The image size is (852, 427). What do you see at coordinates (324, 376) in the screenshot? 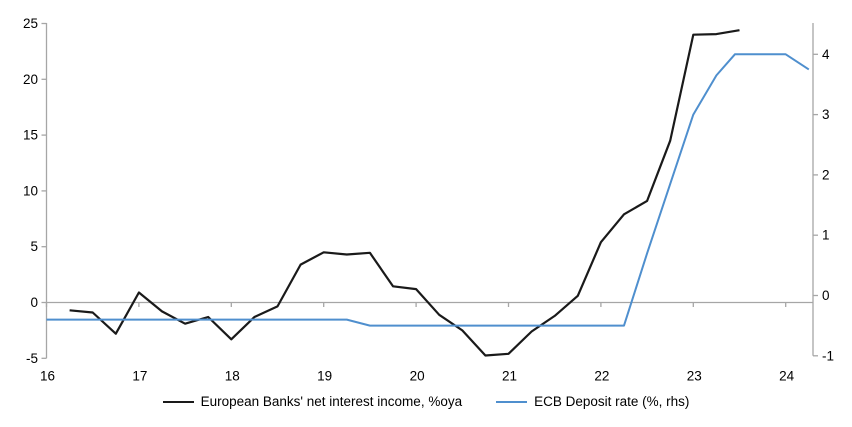
I see `x-tick-label: 19` at bounding box center [324, 376].